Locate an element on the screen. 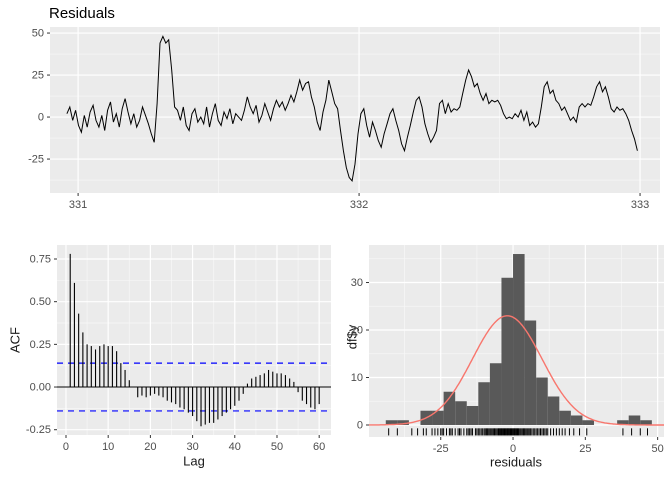 The width and height of the screenshot is (672, 480). acf-axis-ticks is located at coordinates (187, 348).